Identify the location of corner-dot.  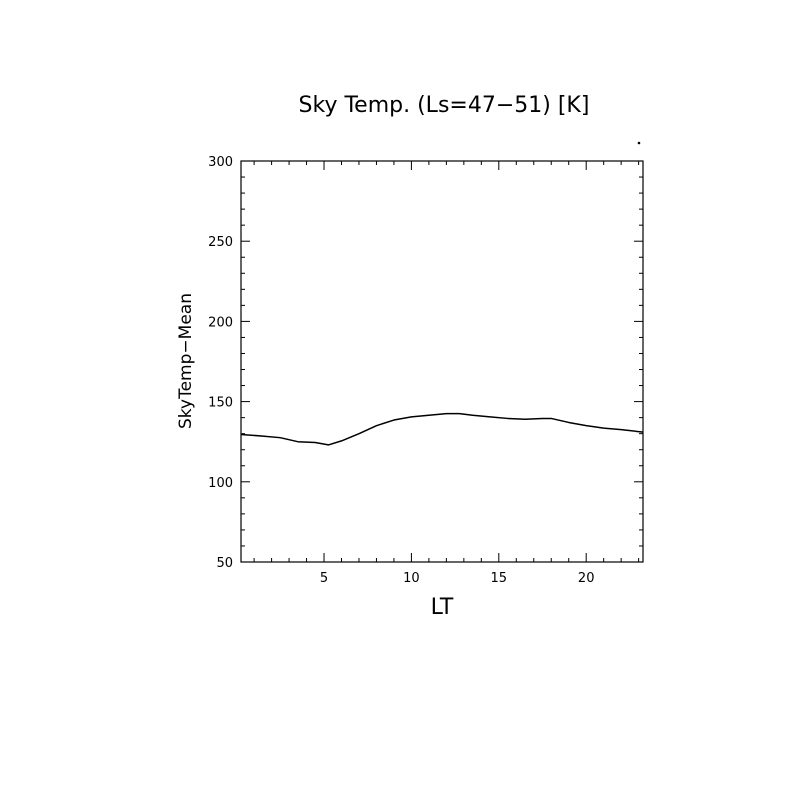
(639, 143).